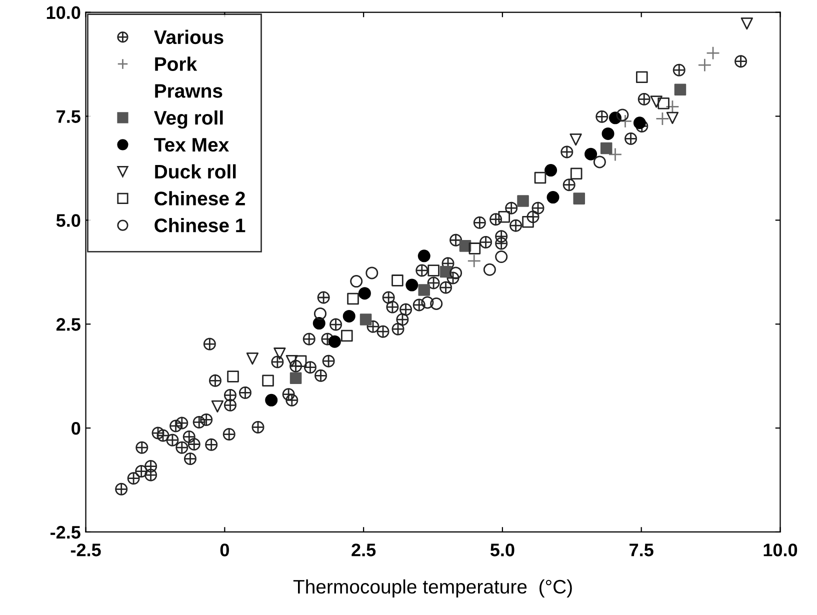 The image size is (817, 615). I want to click on legend-label: Pork, so click(176, 63).